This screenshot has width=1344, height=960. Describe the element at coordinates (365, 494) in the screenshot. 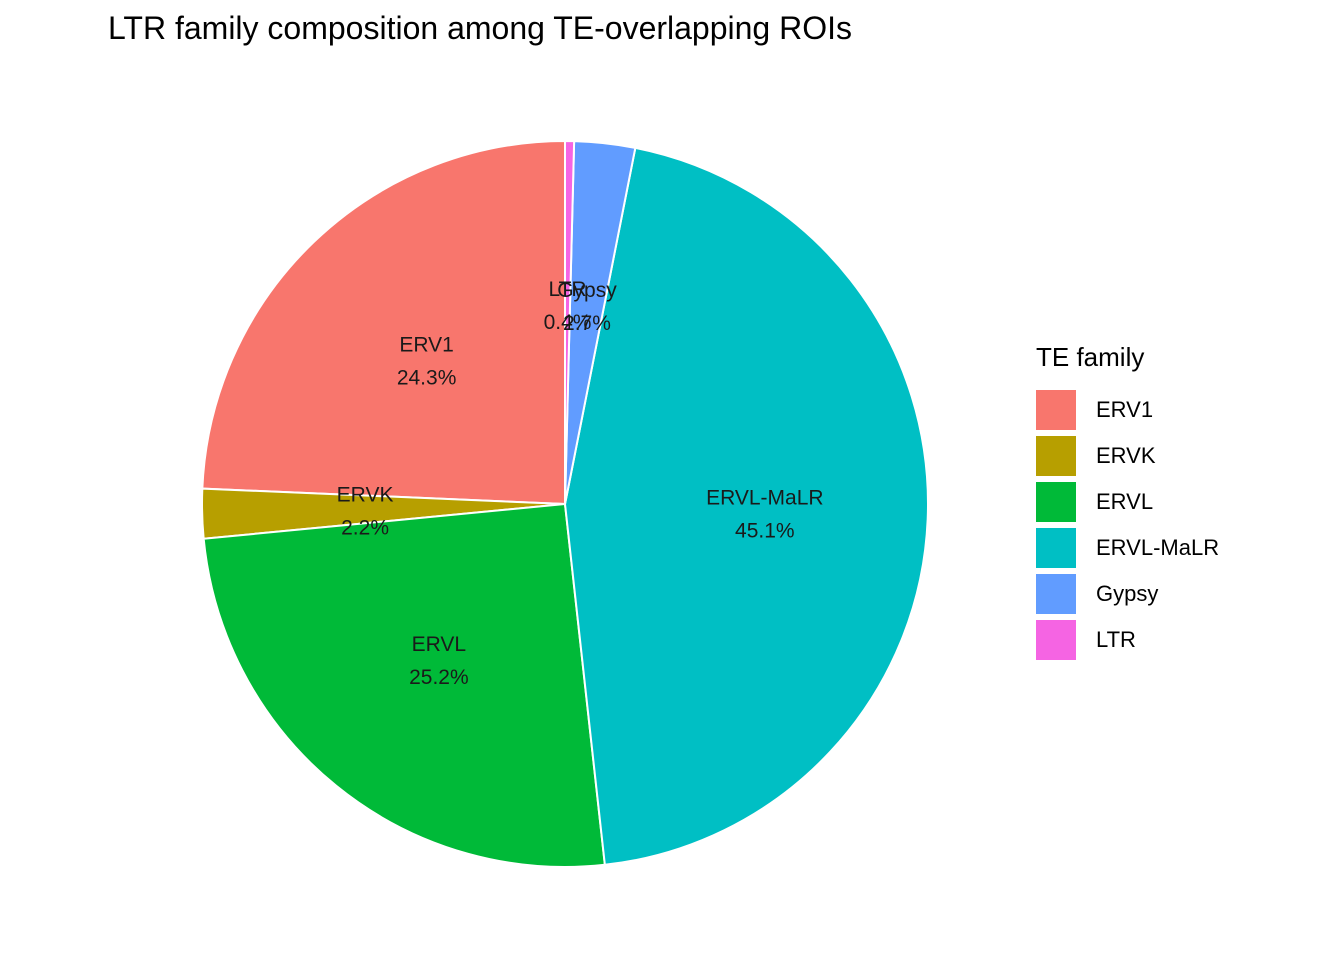

I see `slice-label-ervk: ERVK` at that location.